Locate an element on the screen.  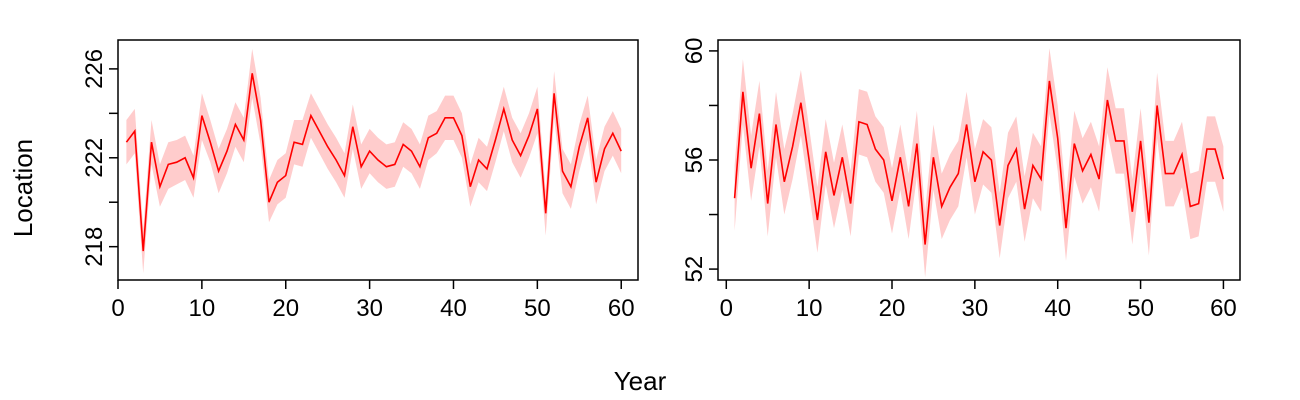
y-tick-label: 218 is located at coordinates (94, 247).